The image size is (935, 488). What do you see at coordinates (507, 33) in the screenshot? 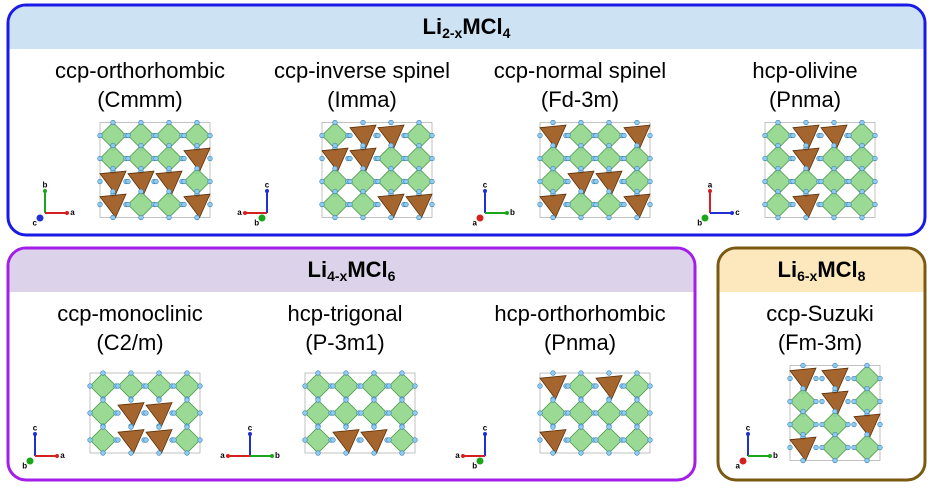
I see `formula-subscript: 4` at bounding box center [507, 33].